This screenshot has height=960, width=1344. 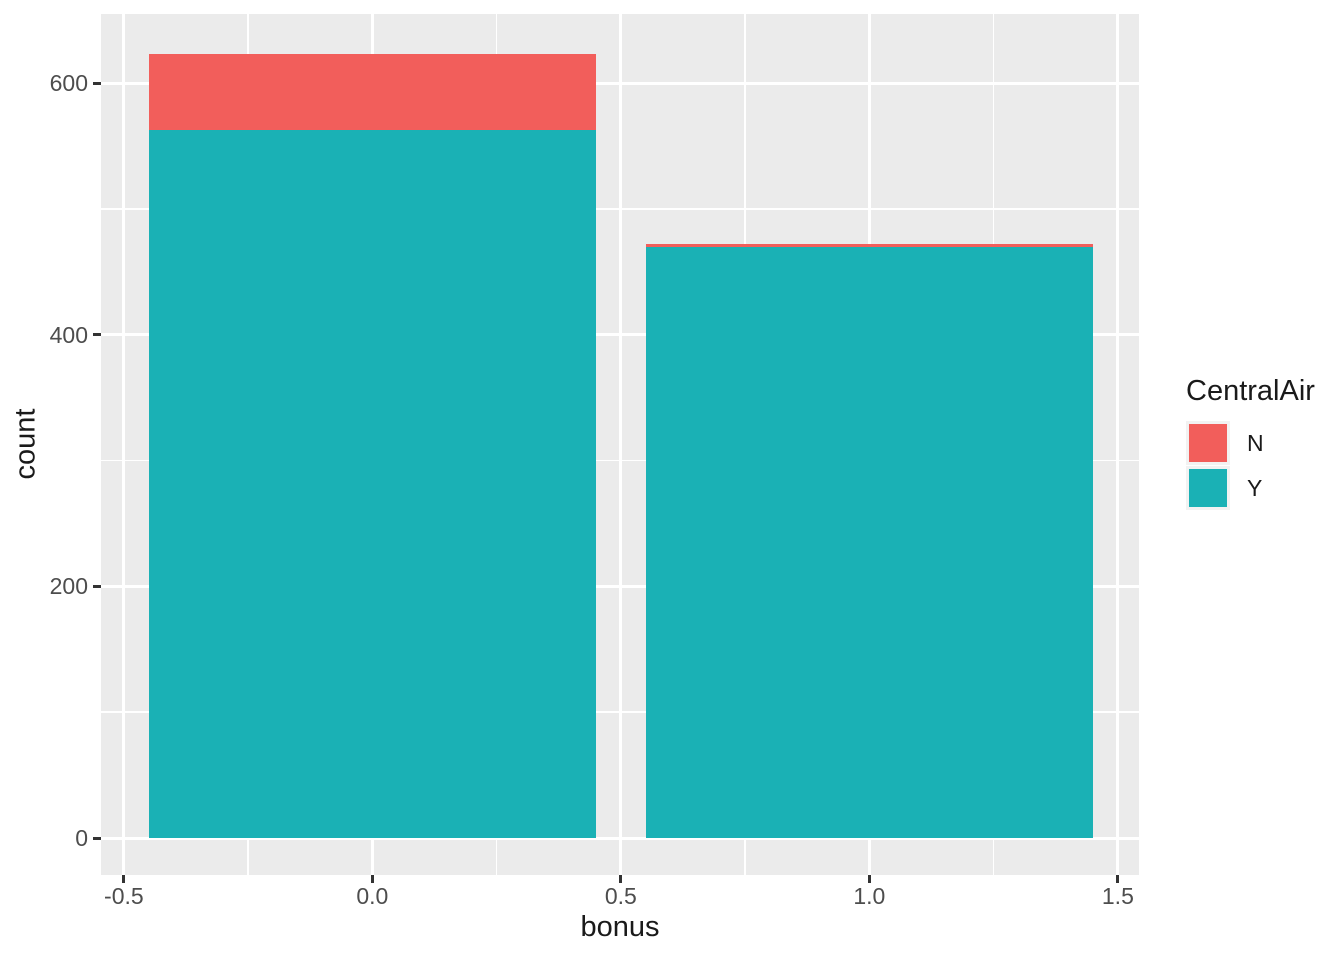 I want to click on x-tick-label: 0.0, so click(x=372, y=896).